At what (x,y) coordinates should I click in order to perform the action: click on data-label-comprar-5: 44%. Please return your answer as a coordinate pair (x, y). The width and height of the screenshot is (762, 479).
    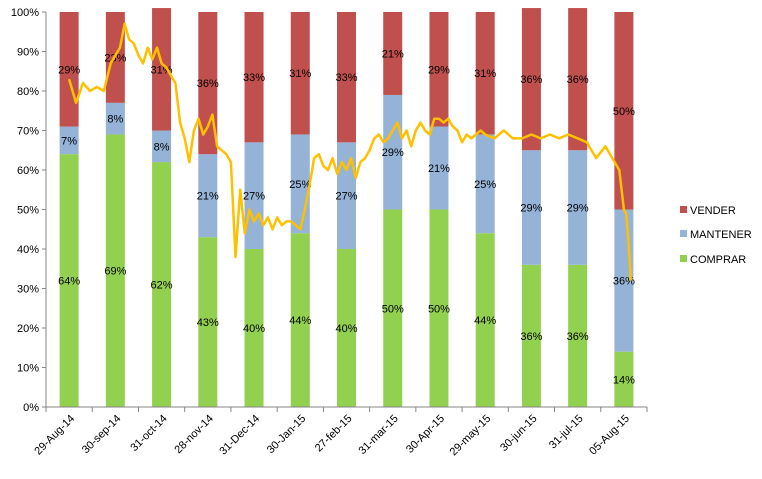
    Looking at the image, I should click on (300, 321).